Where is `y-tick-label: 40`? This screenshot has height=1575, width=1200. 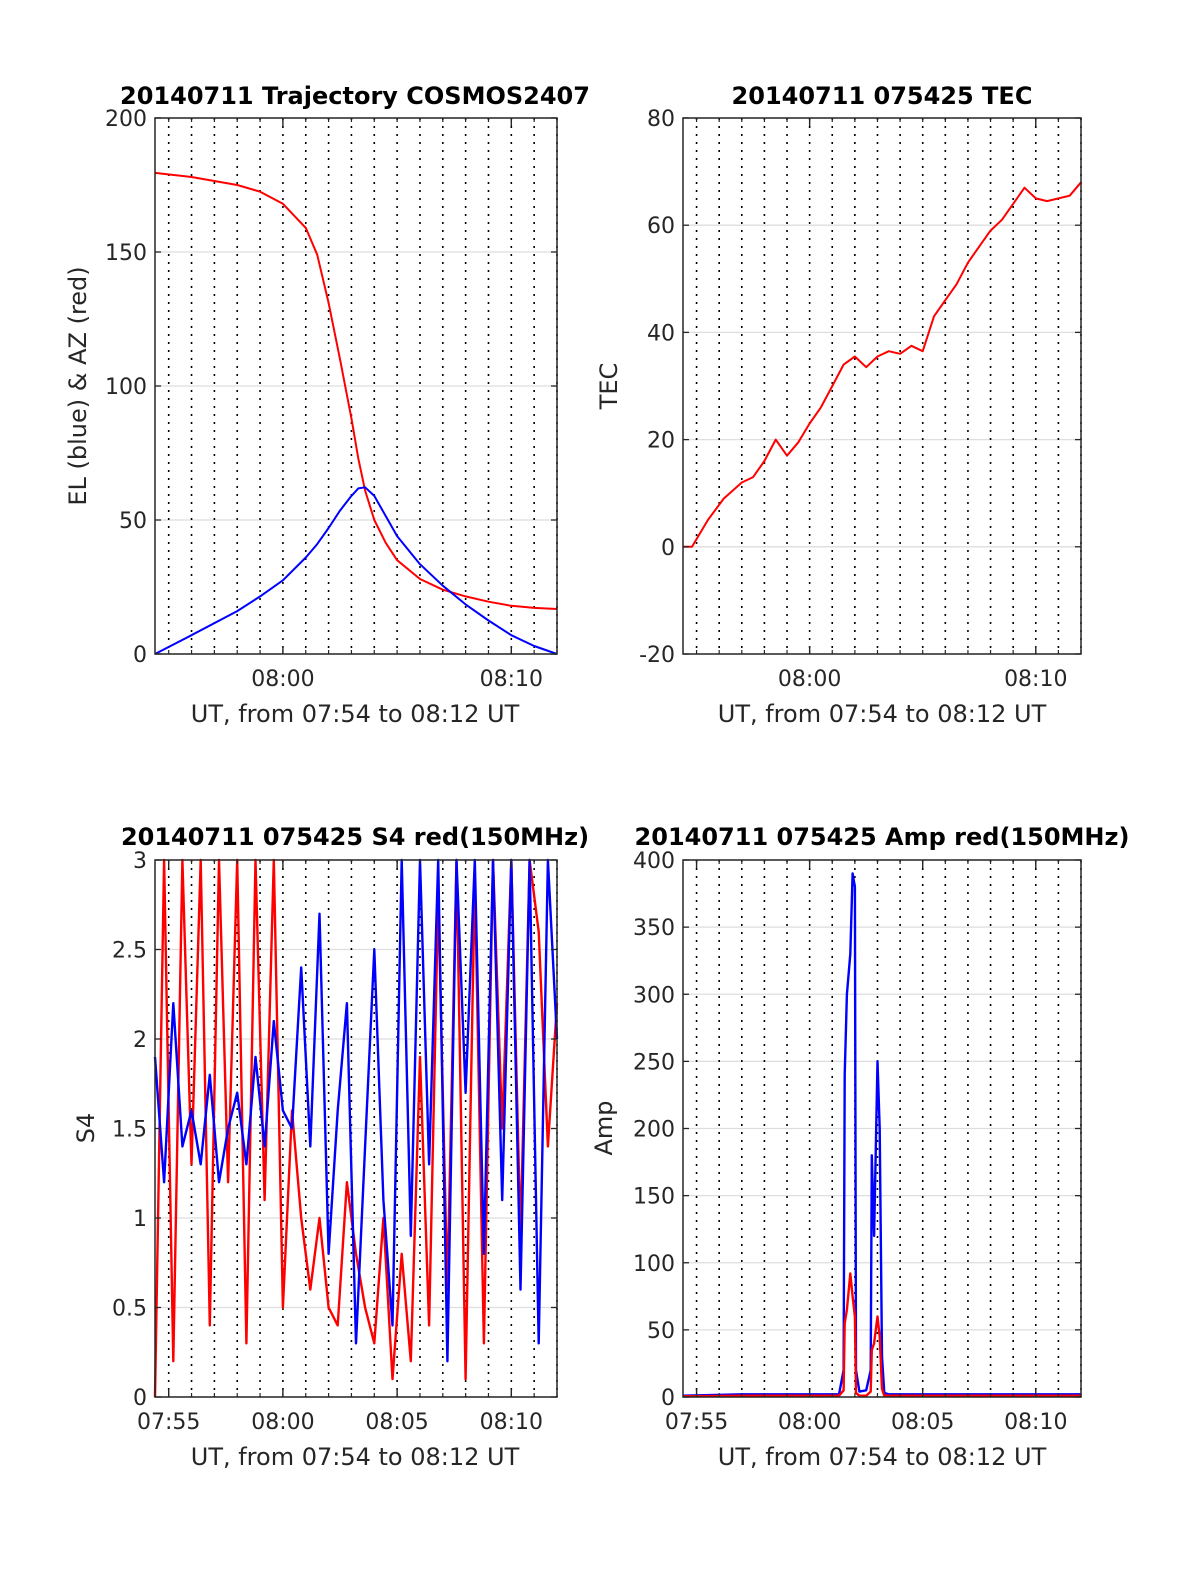
y-tick-label: 40 is located at coordinates (661, 333).